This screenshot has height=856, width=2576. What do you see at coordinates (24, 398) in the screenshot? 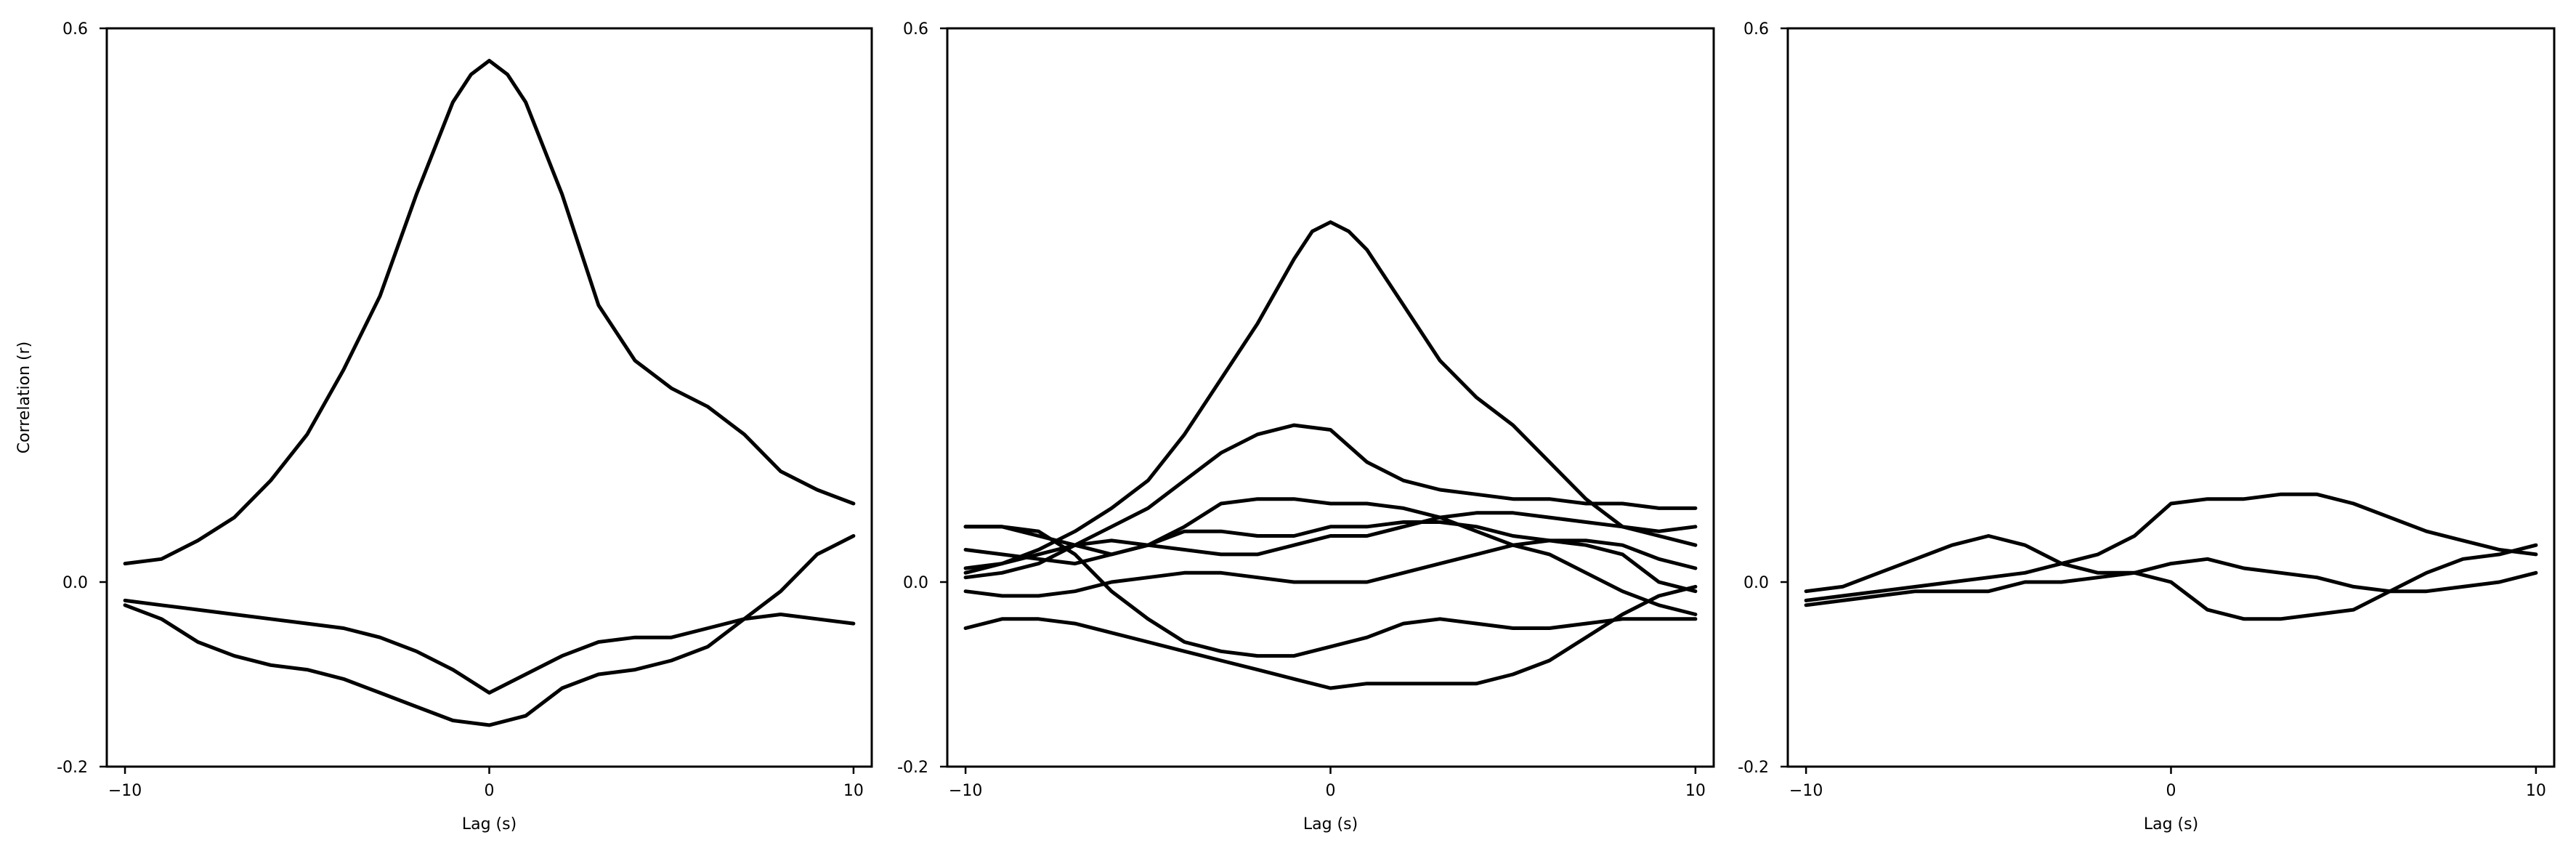
I see `y-axis-label: Correlation (r)` at bounding box center [24, 398].